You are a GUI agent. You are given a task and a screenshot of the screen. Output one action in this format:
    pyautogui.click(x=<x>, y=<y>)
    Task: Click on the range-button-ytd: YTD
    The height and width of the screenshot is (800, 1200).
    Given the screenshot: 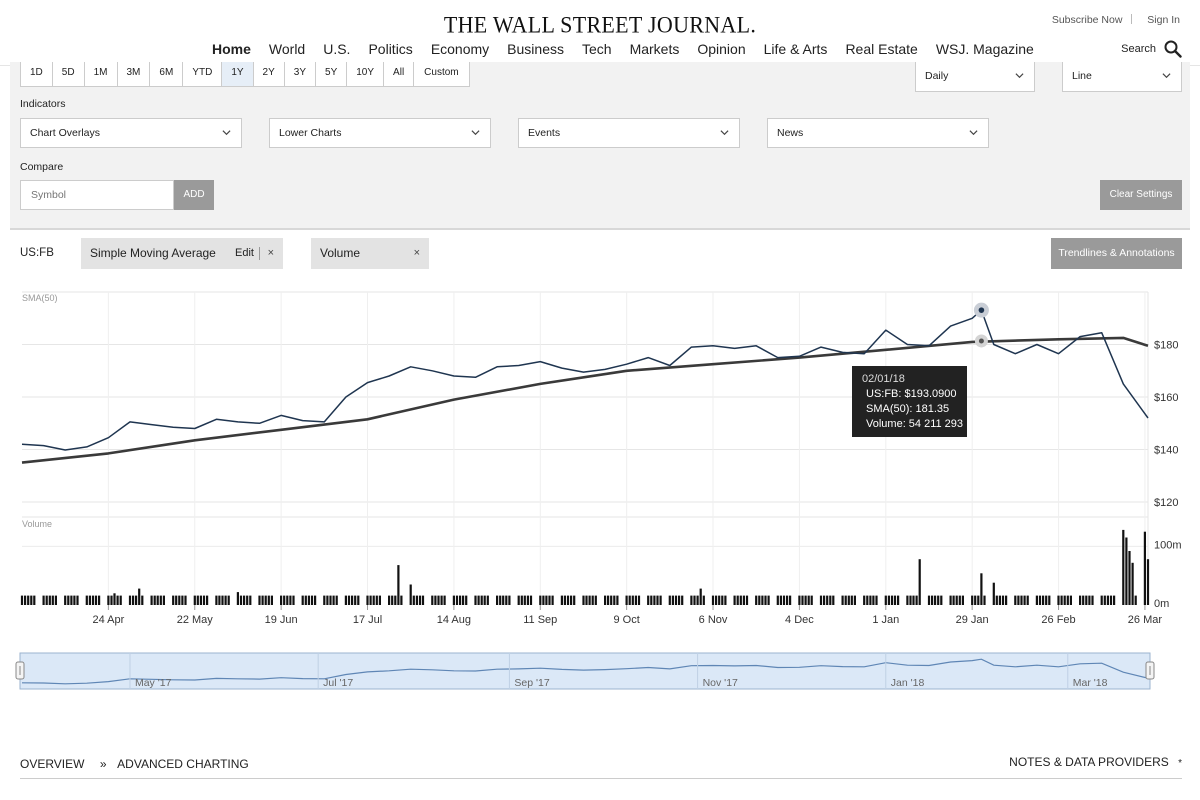 What is the action you would take?
    pyautogui.click(x=203, y=74)
    